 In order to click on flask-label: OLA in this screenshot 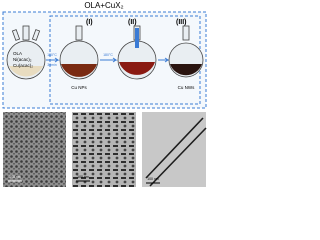, I will do `click(17, 53)`.